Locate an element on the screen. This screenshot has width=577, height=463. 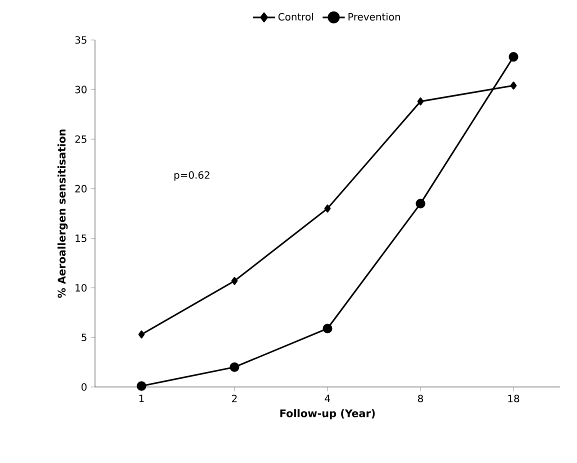
annotation: p=0.62 is located at coordinates (192, 176).